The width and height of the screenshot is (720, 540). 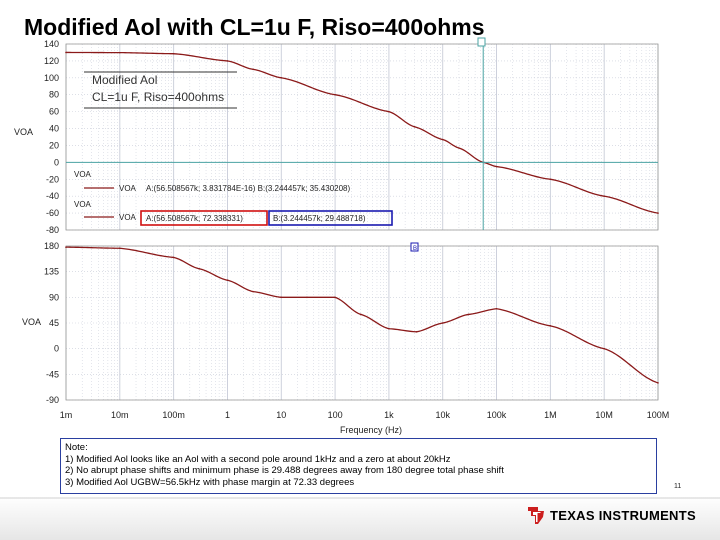 I want to click on cursor-b-marker, so click(x=414, y=247).